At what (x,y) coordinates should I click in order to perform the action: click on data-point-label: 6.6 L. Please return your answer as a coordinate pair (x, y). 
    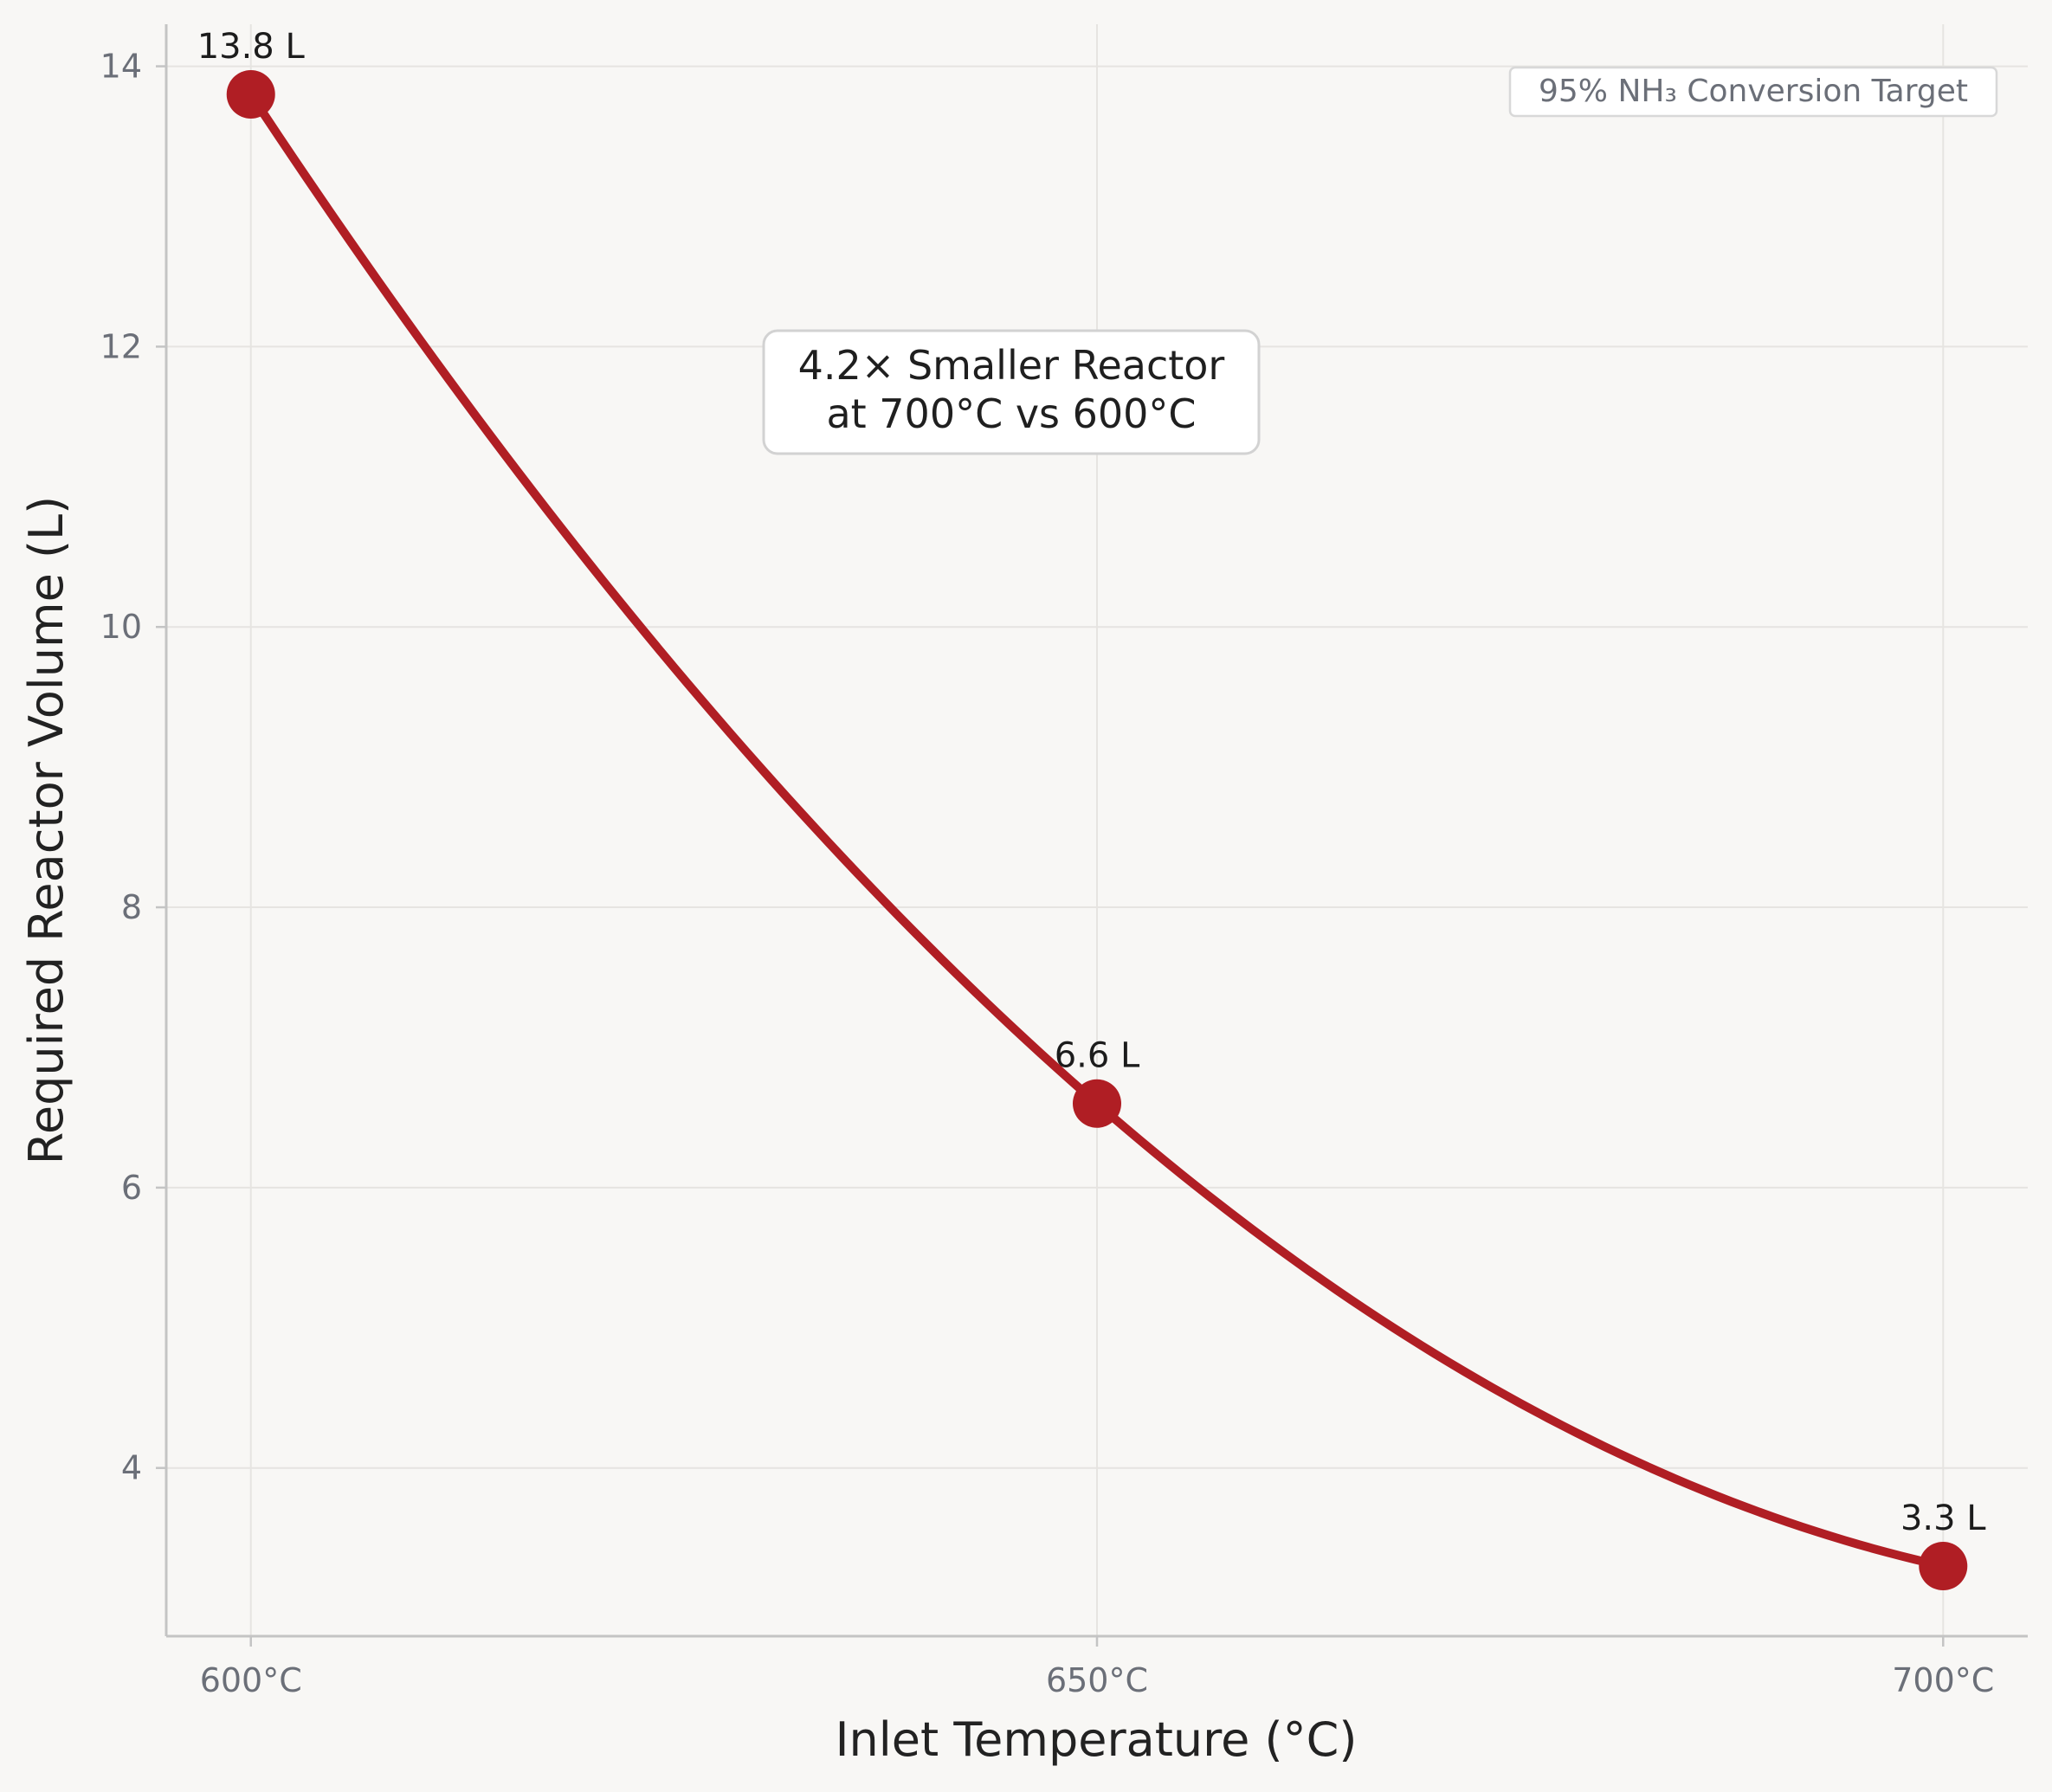
    Looking at the image, I should click on (1097, 1056).